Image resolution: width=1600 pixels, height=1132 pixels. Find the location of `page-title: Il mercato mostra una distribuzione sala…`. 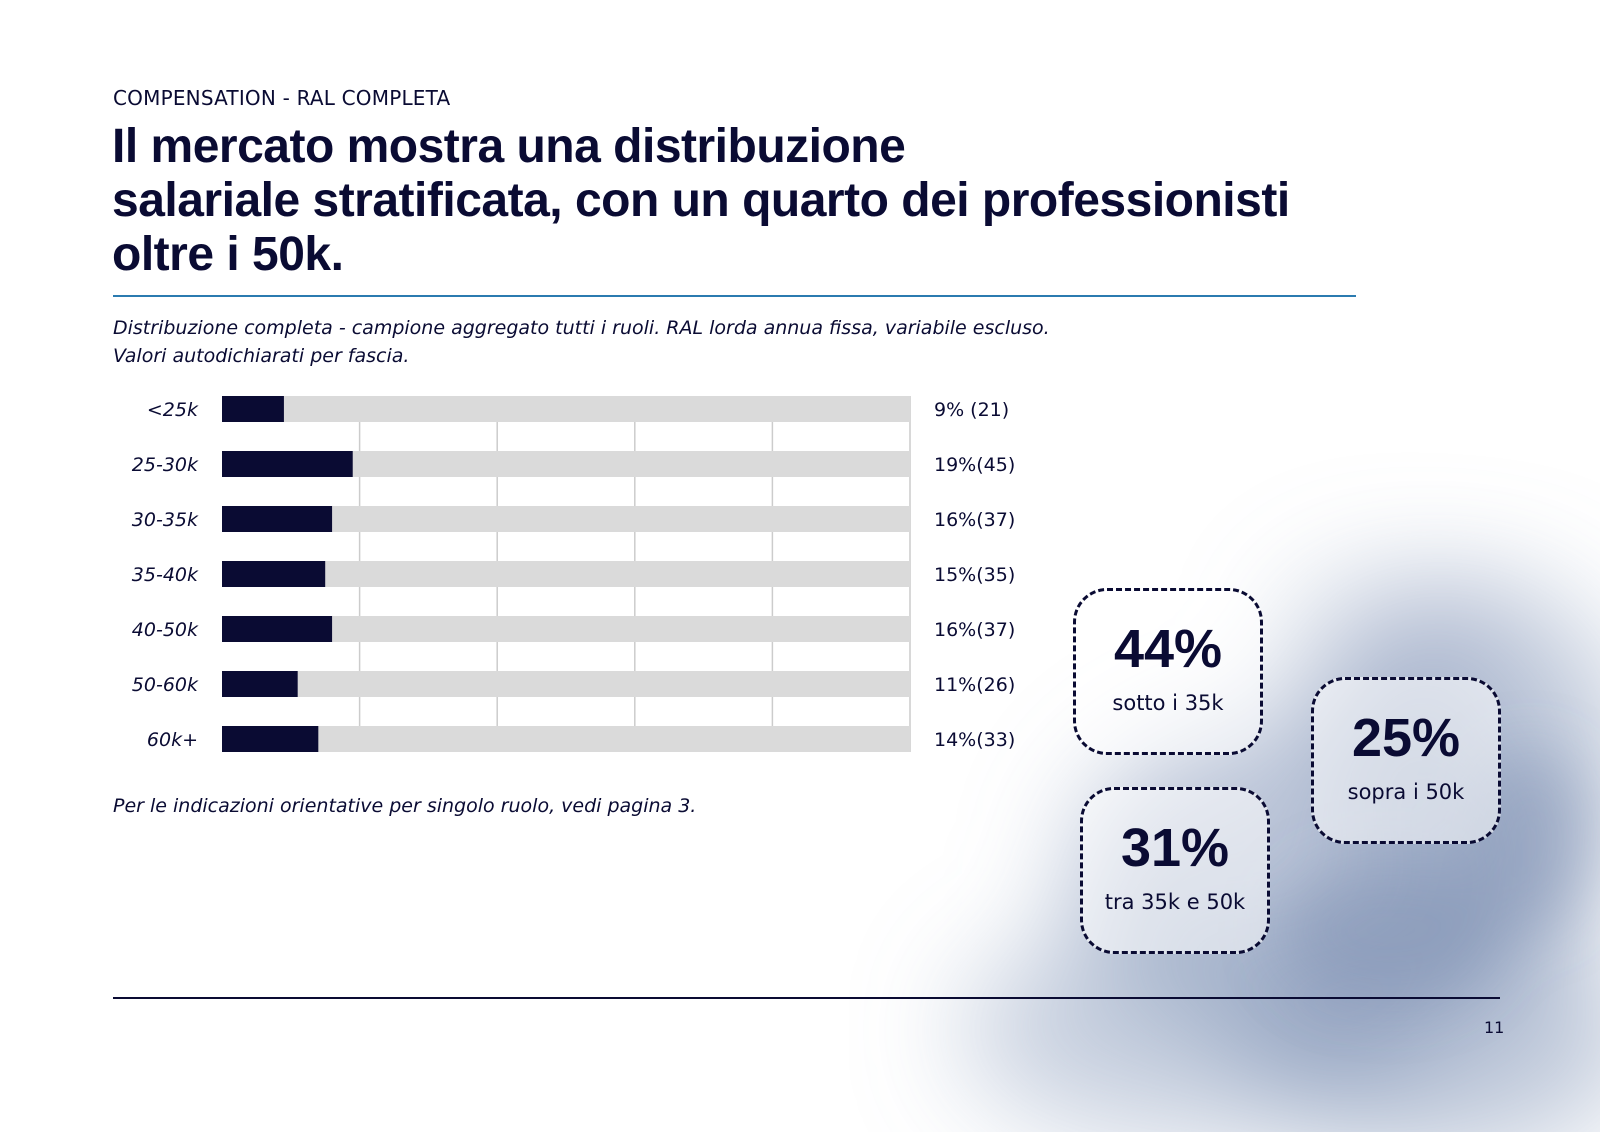

page-title: Il mercato mostra una distribuzione sala… is located at coordinates (762, 201).